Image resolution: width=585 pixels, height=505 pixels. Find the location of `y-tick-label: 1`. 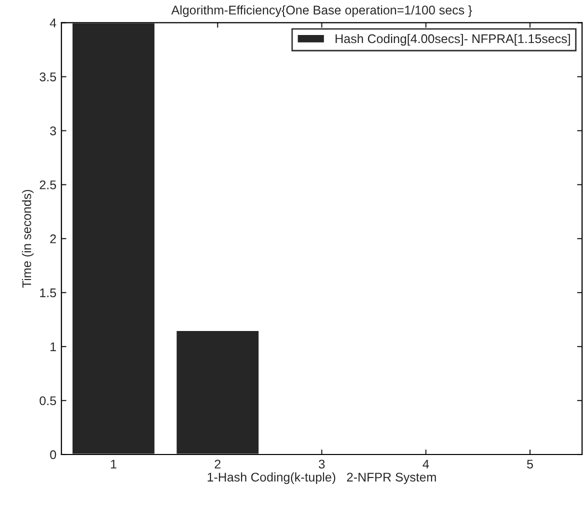

y-tick-label: 1 is located at coordinates (53, 347).